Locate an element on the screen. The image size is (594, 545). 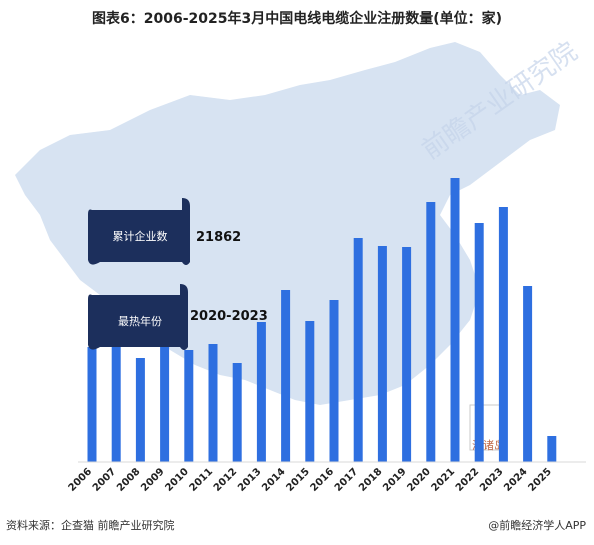
x-tick-label: 2012 is located at coordinates (225, 479).